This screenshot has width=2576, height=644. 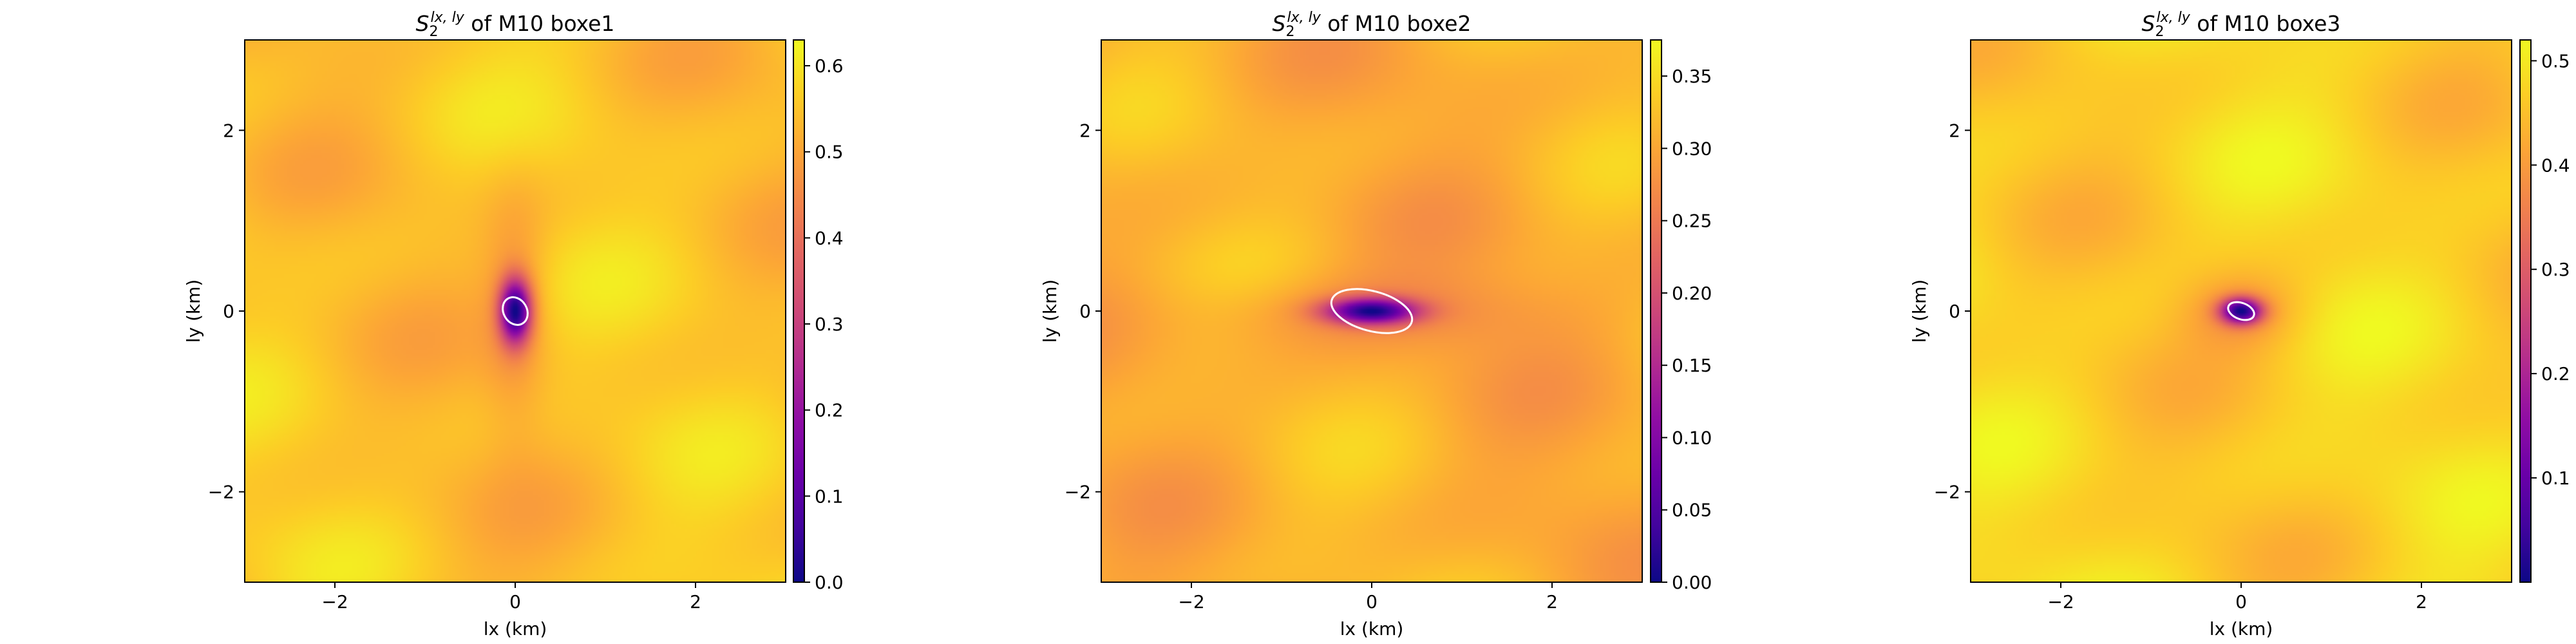 I want to click on colorbar-tick-label: 0.35, so click(x=1692, y=76).